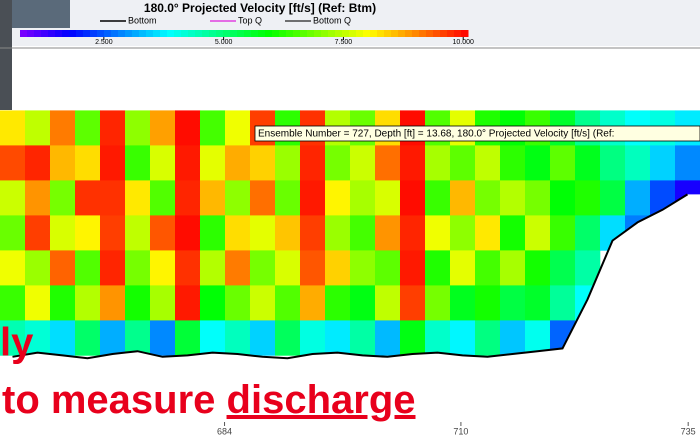 This screenshot has height=443, width=700. Describe the element at coordinates (344, 42) in the screenshot. I see `colorbar-tick-label: 7.500` at that location.